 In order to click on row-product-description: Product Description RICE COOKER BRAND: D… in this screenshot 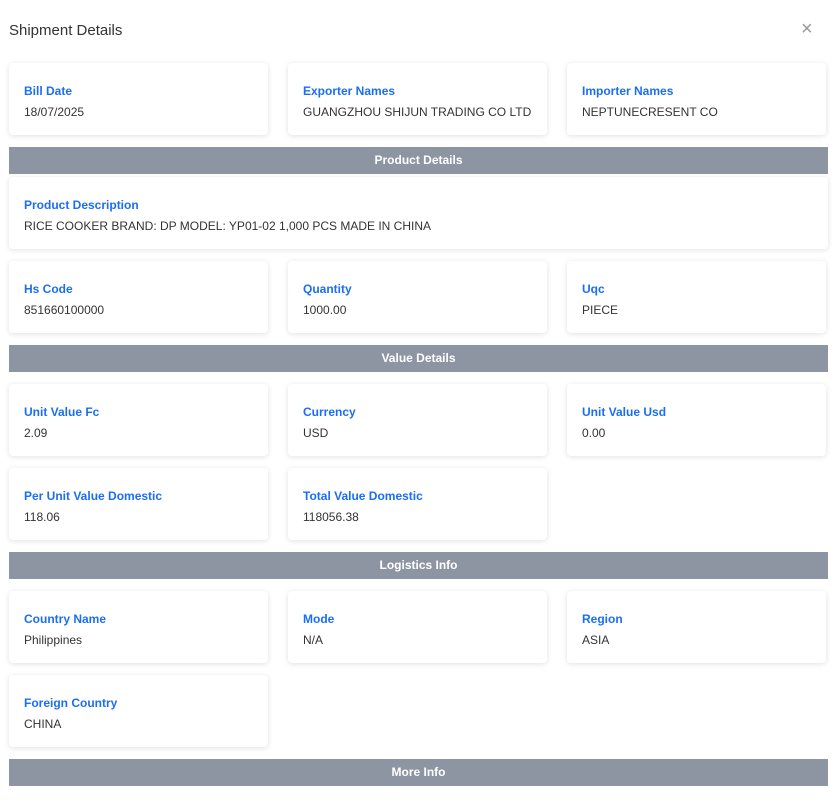, I will do `click(418, 213)`.